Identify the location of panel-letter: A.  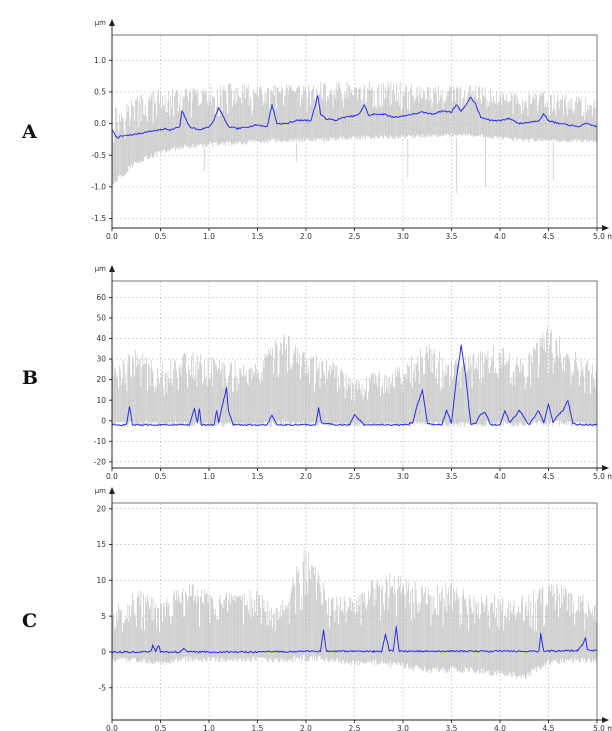
(29, 132).